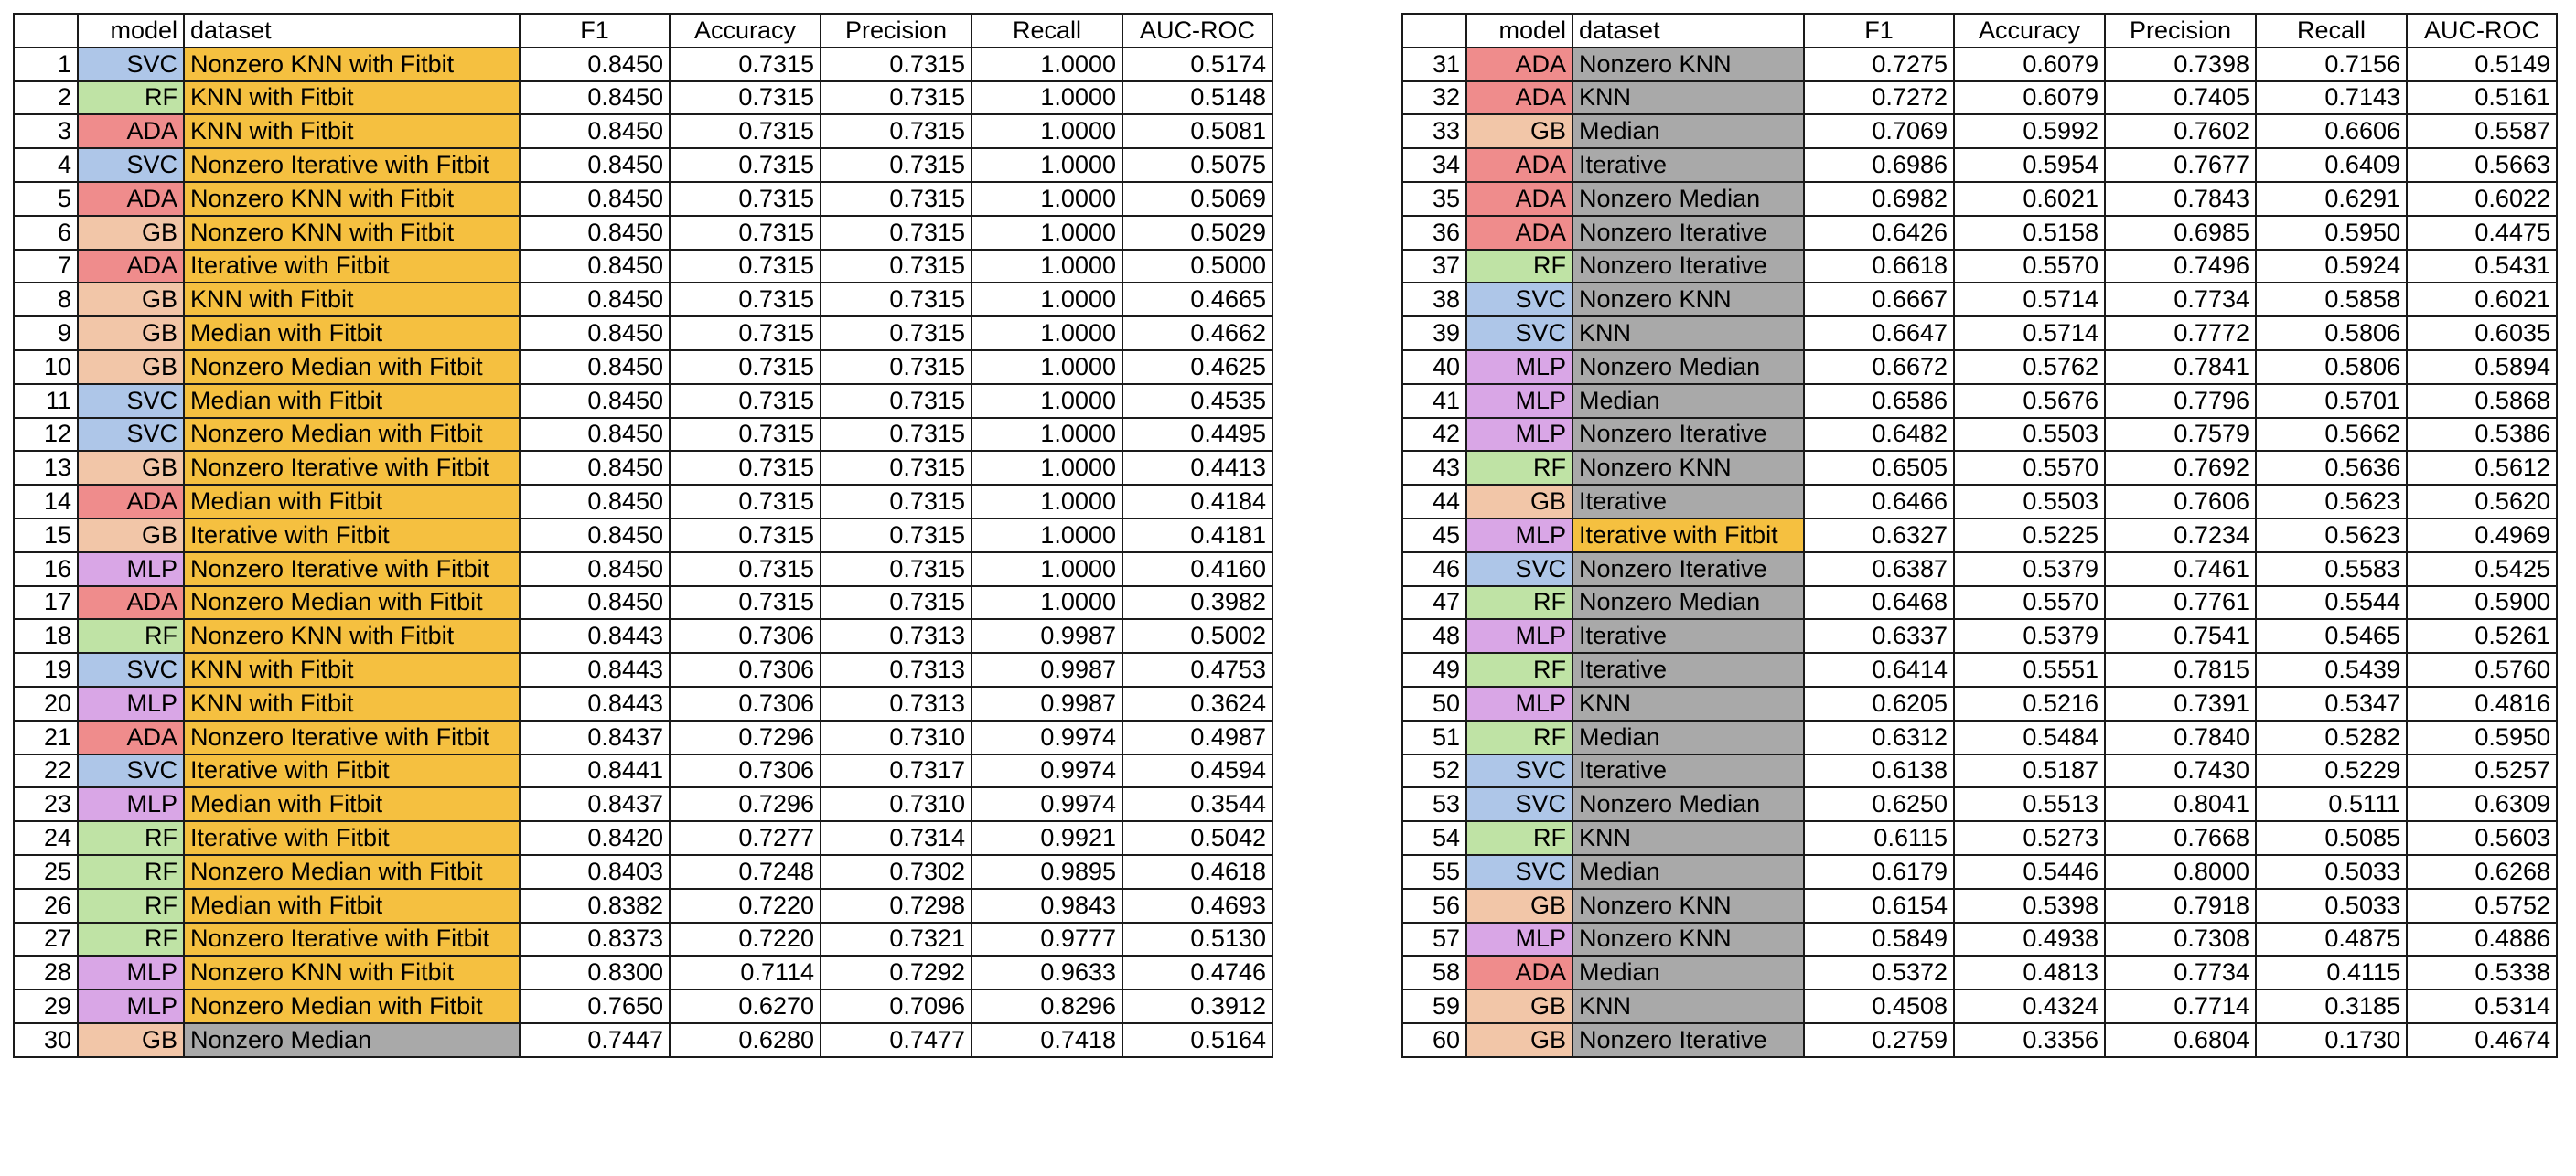 Image resolution: width=2576 pixels, height=1176 pixels. I want to click on auc-roc-cell: 0.4816, so click(2482, 703).